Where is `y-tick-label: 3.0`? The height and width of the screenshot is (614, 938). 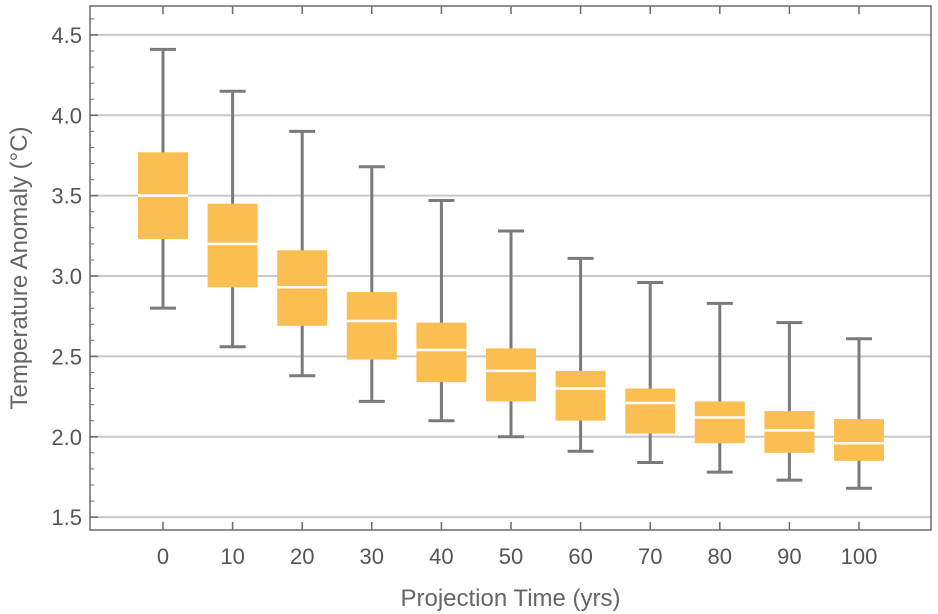
y-tick-label: 3.0 is located at coordinates (66, 276).